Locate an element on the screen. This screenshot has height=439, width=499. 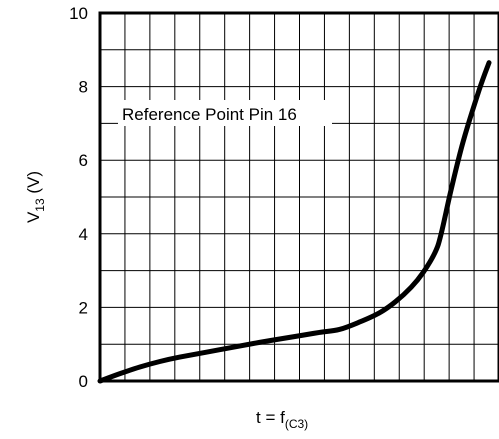
y-axis-label-main: V is located at coordinates (33, 217).